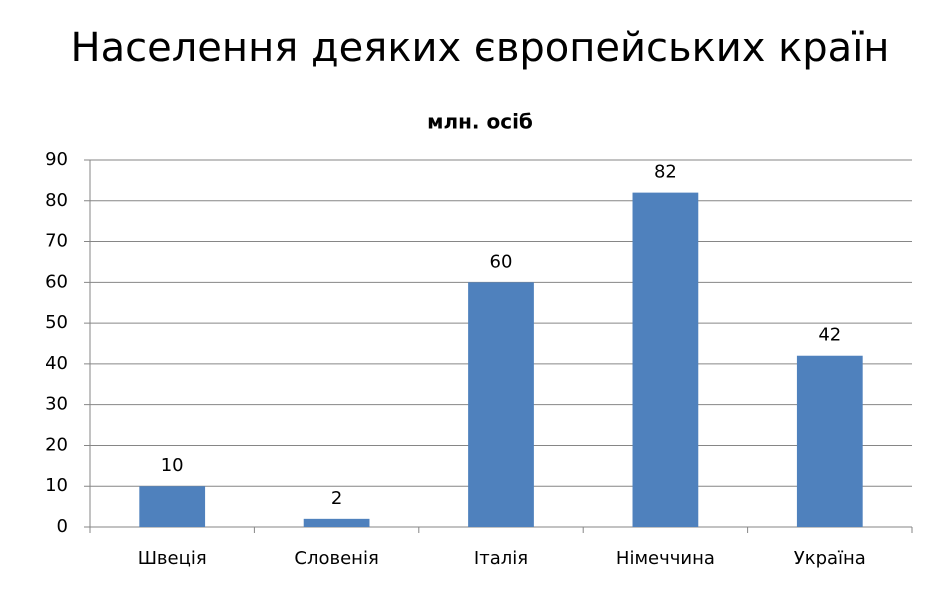  Describe the element at coordinates (56, 444) in the screenshot. I see `y-tick-label: 20` at that location.